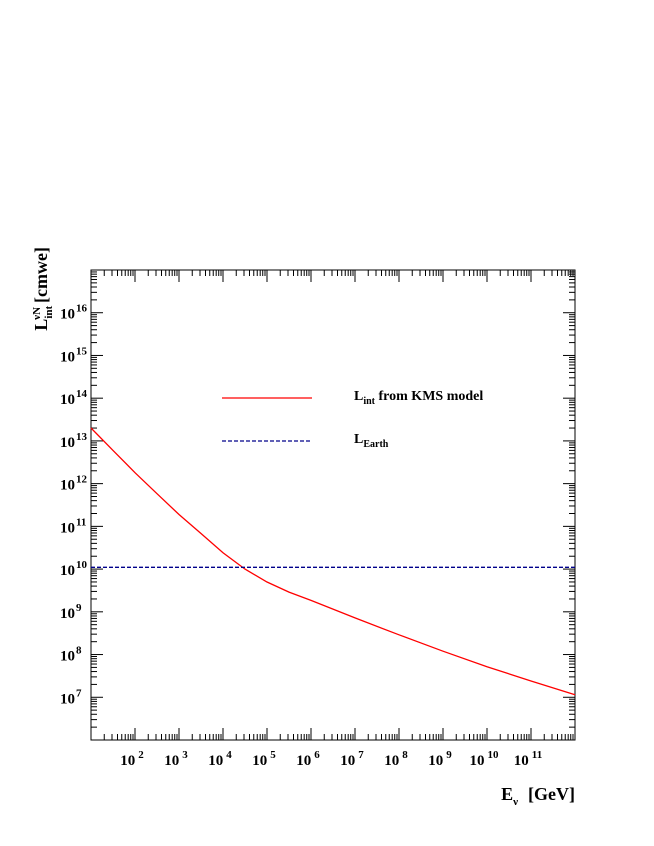 This screenshot has height=846, width=654. Describe the element at coordinates (308, 759) in the screenshot. I see `x-tick-label: 10 6` at that location.